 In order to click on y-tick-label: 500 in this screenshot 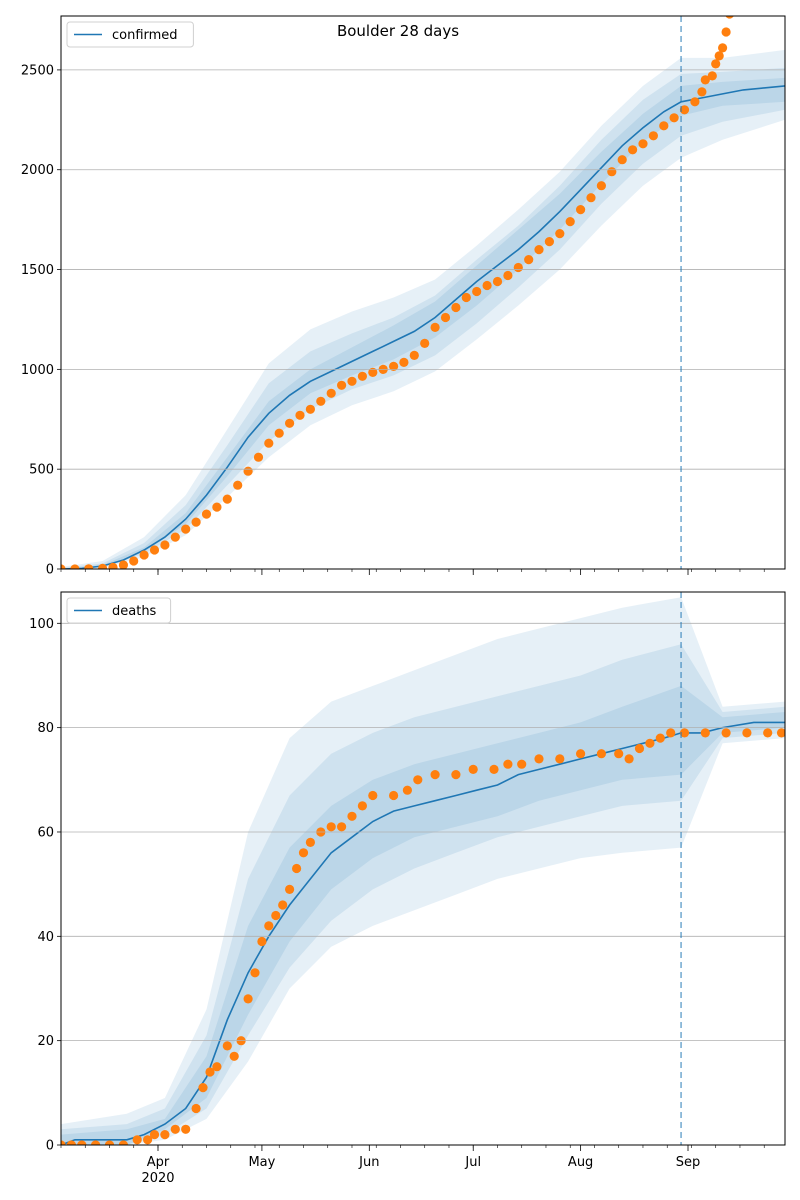, I will do `click(41, 470)`.